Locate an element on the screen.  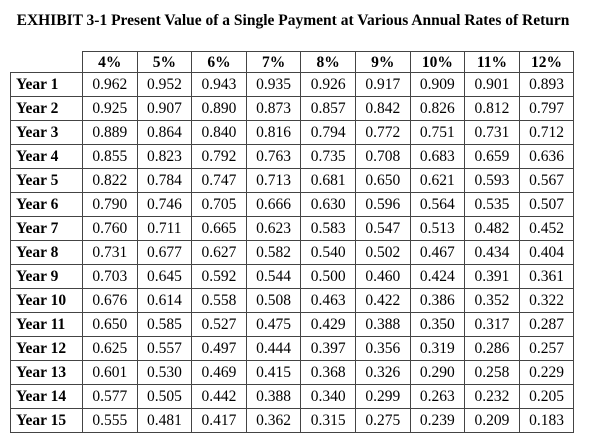
pv-factor-cell: 0.229 is located at coordinates (546, 372).